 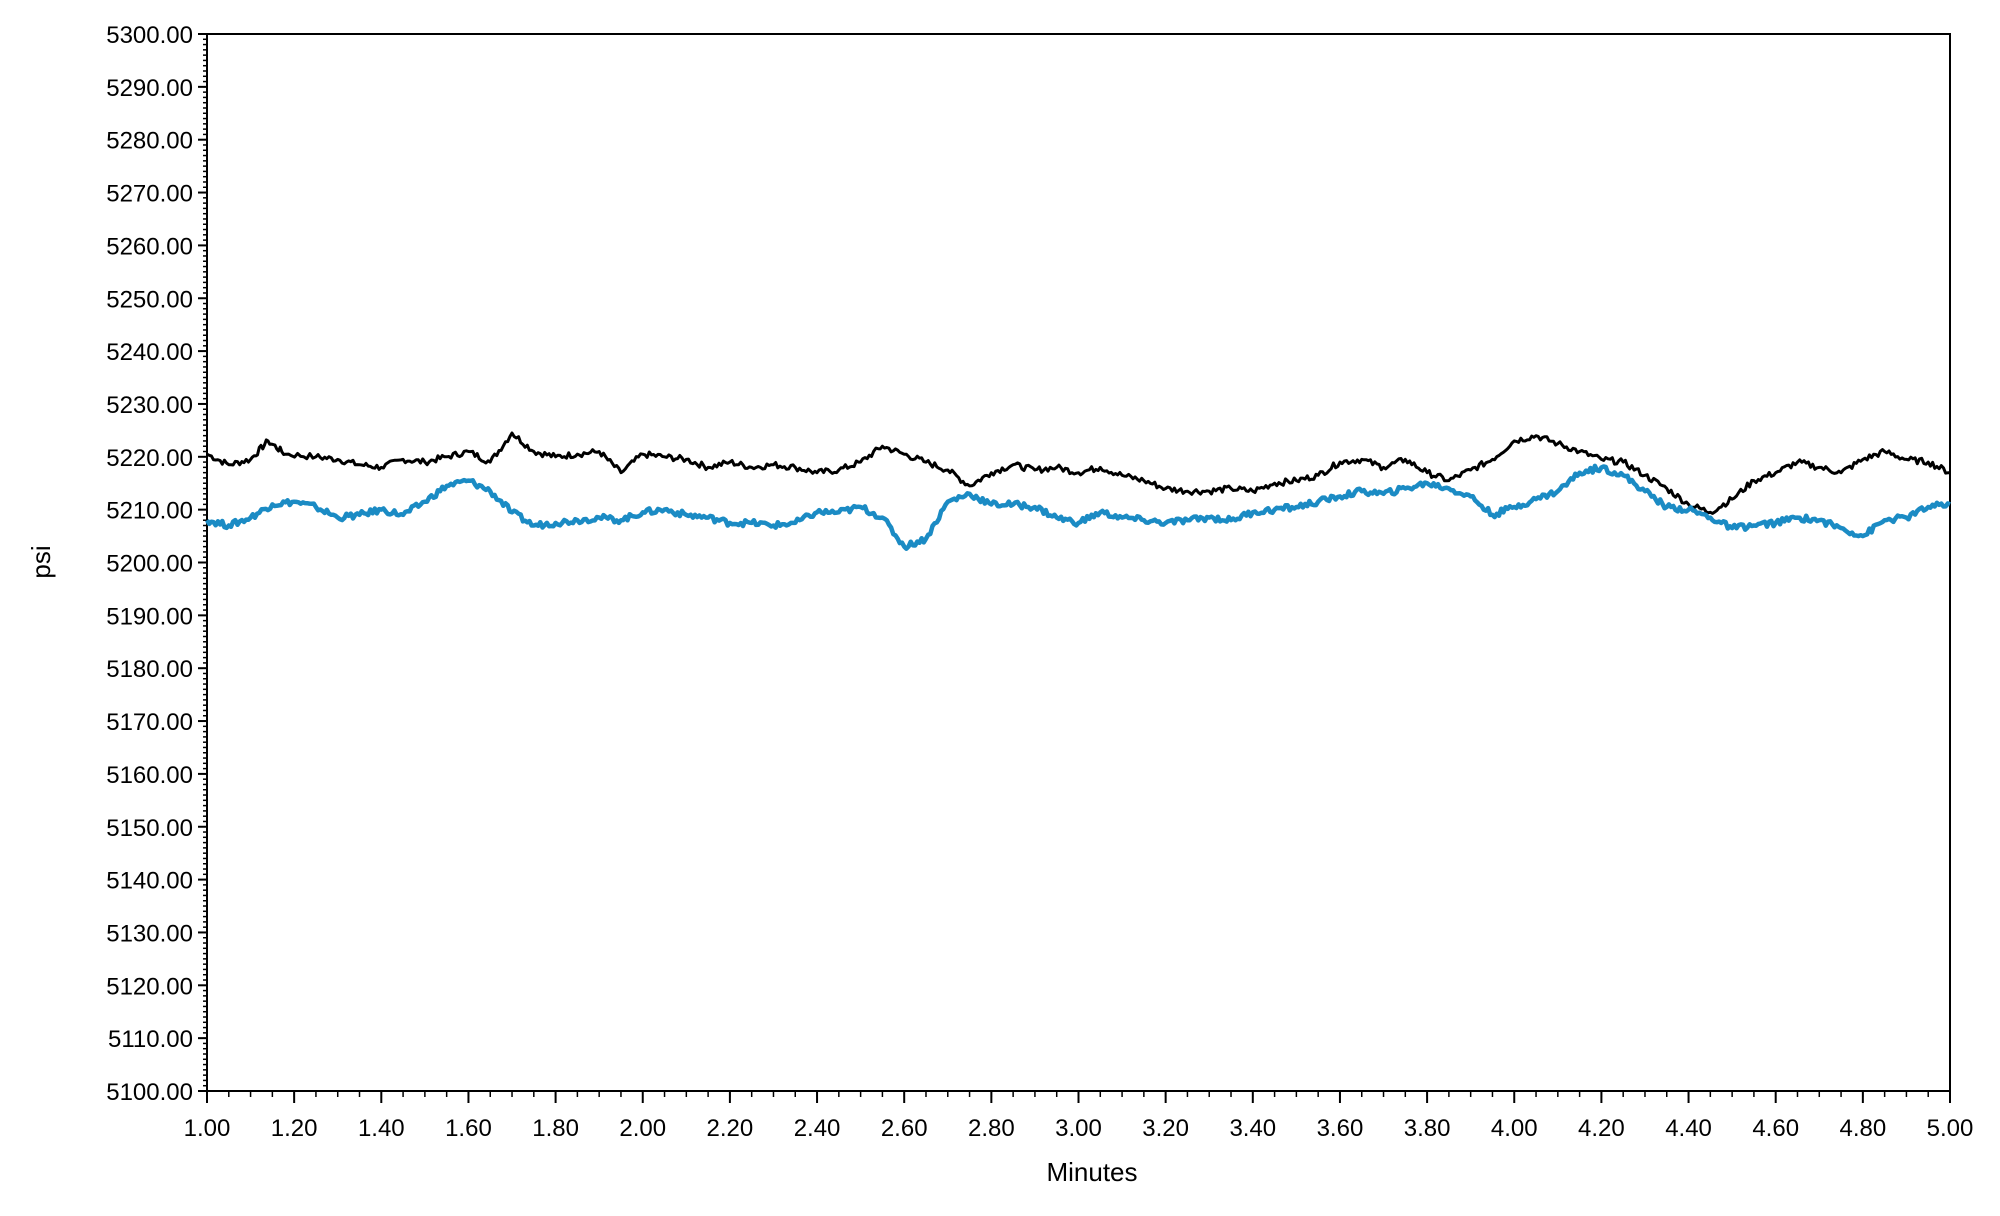 I want to click on x-tick-label: 1.00, so click(x=207, y=1128).